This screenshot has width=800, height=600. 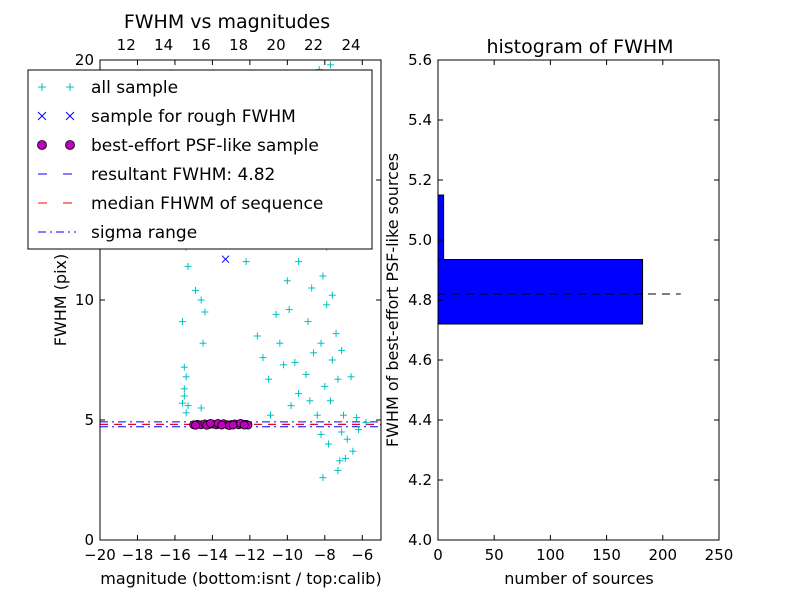 I want to click on x-tick-label: −12, so click(x=250, y=555).